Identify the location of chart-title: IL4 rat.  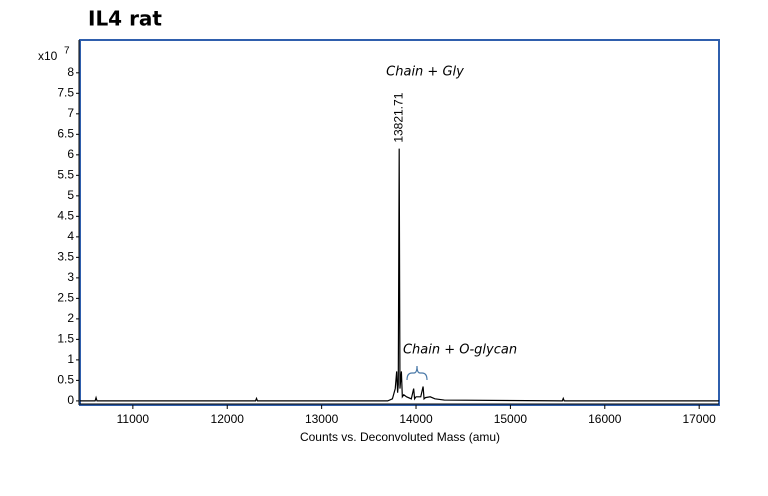
(125, 19).